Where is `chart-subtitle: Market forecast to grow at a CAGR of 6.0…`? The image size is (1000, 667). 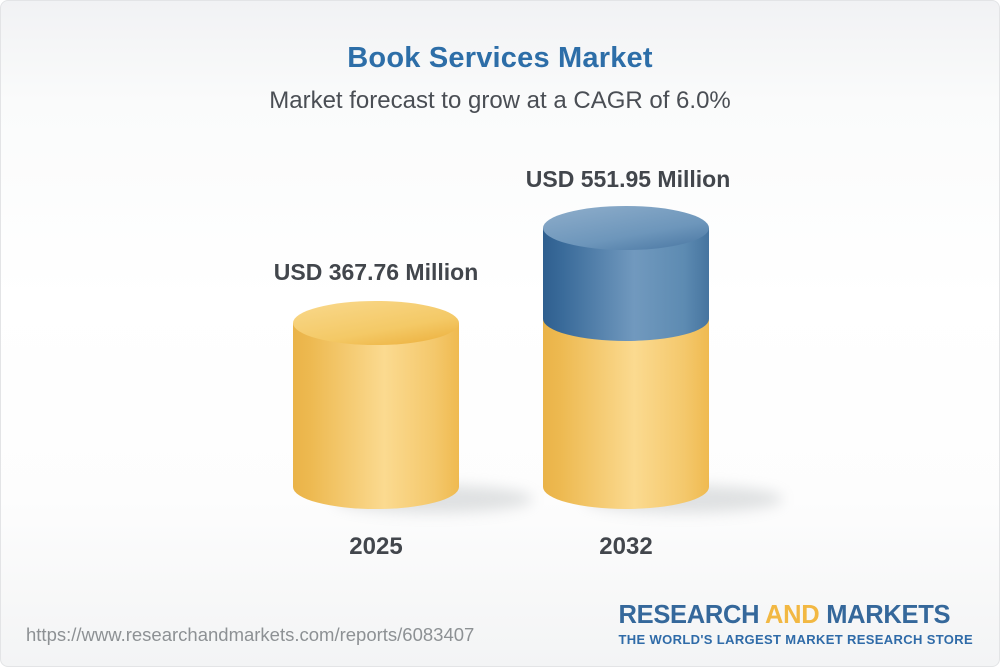
chart-subtitle: Market forecast to grow at a CAGR of 6.0… is located at coordinates (500, 100).